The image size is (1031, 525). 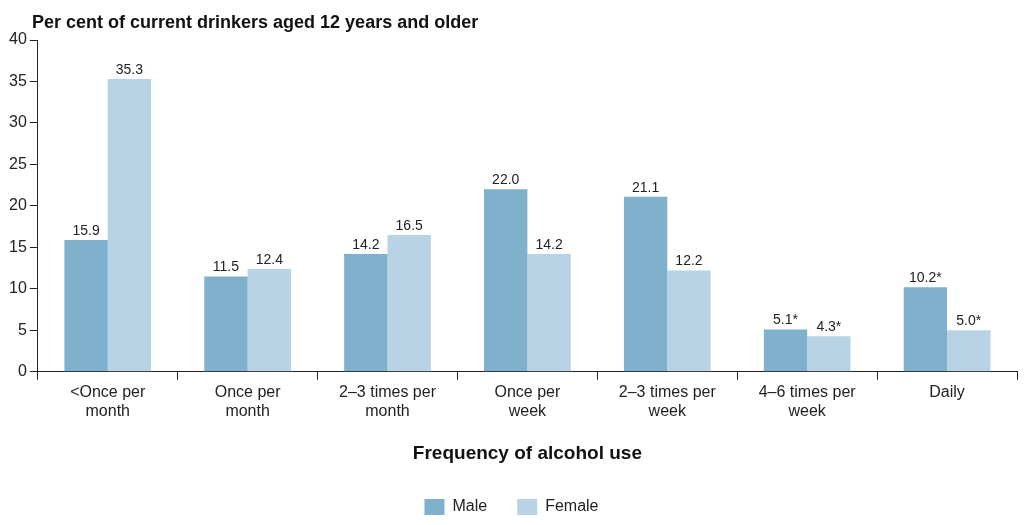 I want to click on legend-label: Female, so click(x=572, y=506).